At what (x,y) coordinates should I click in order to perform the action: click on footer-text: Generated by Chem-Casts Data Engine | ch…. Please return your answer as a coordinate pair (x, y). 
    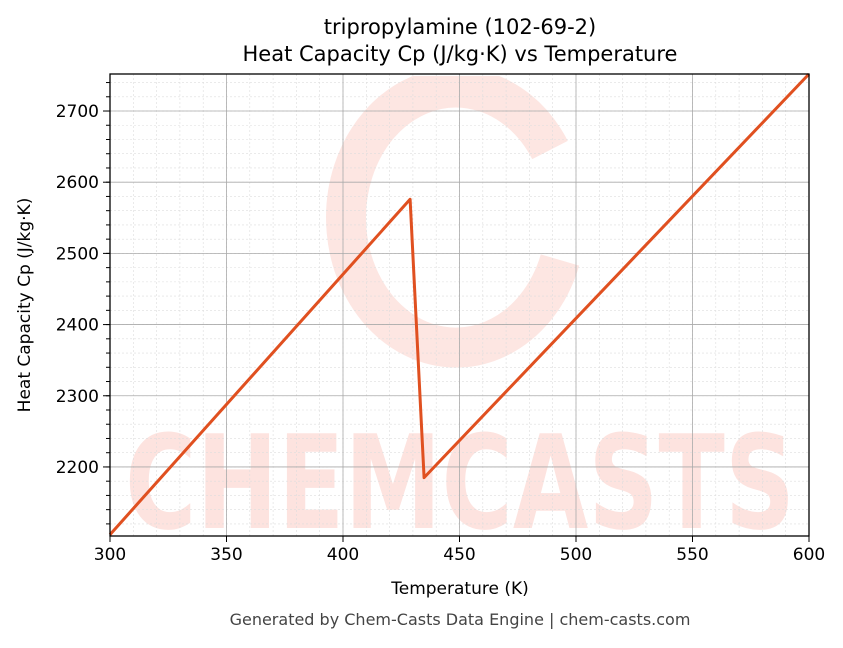
    Looking at the image, I should click on (460, 619).